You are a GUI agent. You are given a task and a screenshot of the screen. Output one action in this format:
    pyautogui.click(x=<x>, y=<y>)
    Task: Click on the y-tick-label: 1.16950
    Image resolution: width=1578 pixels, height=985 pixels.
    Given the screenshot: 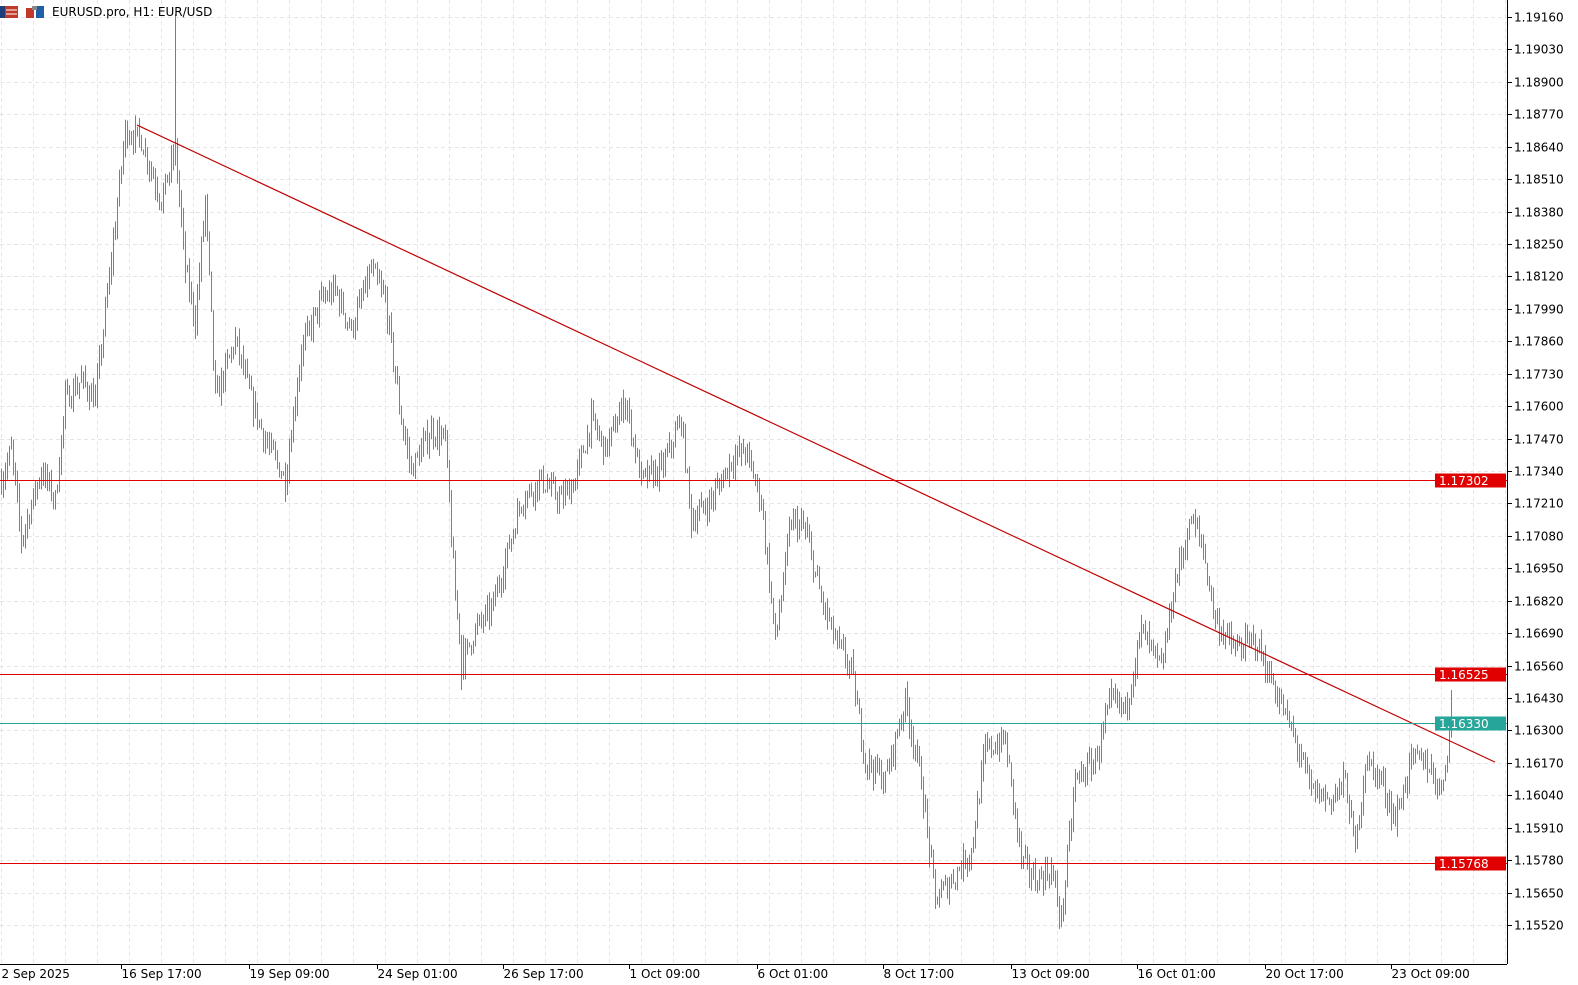 What is the action you would take?
    pyautogui.click(x=1539, y=569)
    